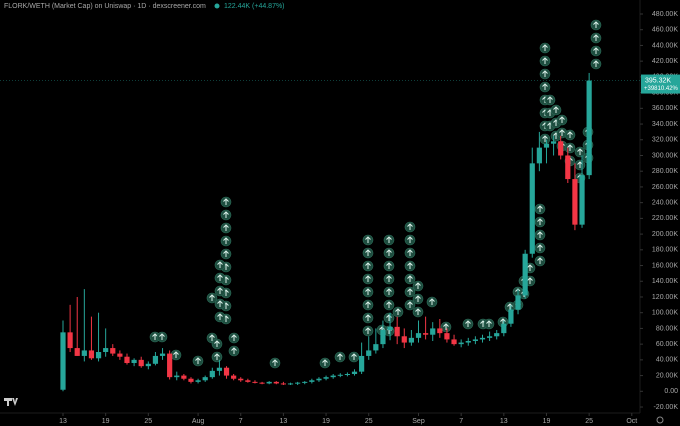 This screenshot has height=426, width=680. I want to click on y-tick-label: 140.00K, so click(665, 281).